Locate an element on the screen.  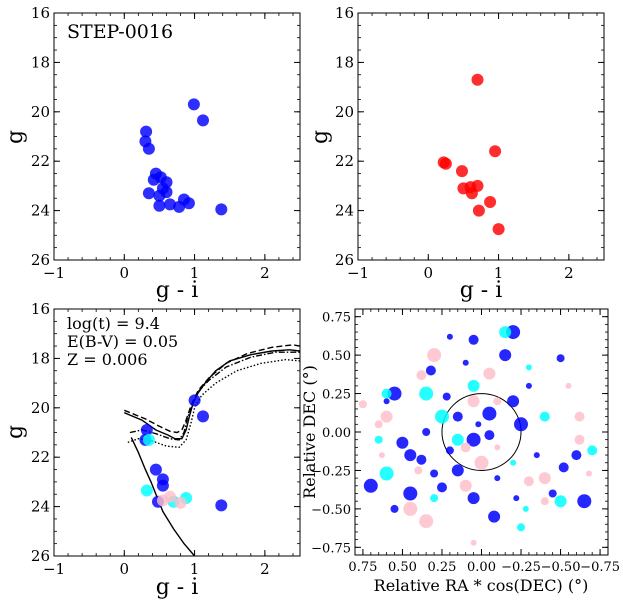
top-left-xtick-label: 0 is located at coordinates (125, 273).